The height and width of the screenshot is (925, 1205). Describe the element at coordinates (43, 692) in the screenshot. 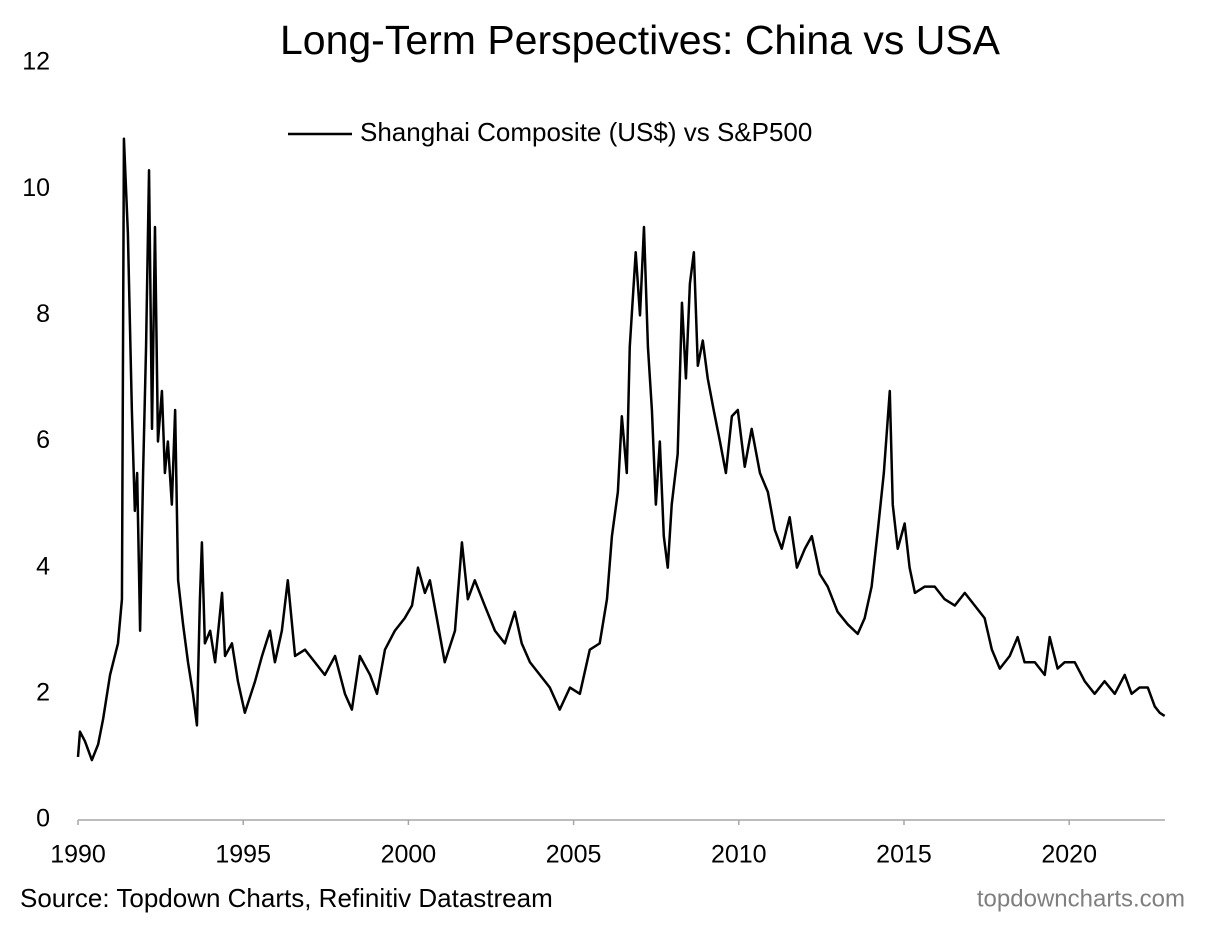

I see `y-tick-label: 2` at that location.